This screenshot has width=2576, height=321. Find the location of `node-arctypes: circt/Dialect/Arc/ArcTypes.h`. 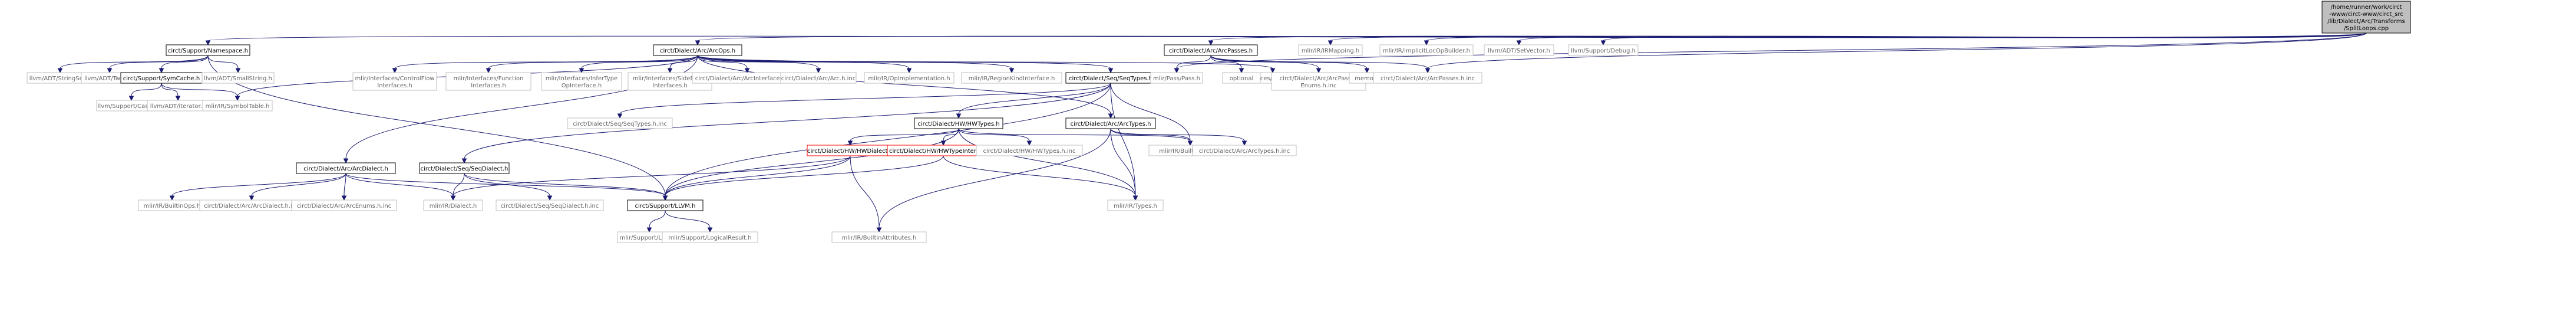

node-arctypes: circt/Dialect/Arc/ArcTypes.h is located at coordinates (1110, 123).